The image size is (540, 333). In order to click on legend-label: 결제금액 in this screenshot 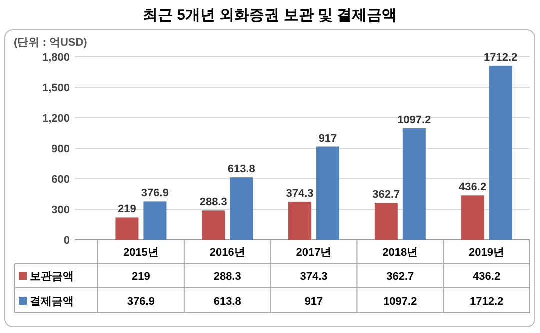, I will do `click(52, 302)`.